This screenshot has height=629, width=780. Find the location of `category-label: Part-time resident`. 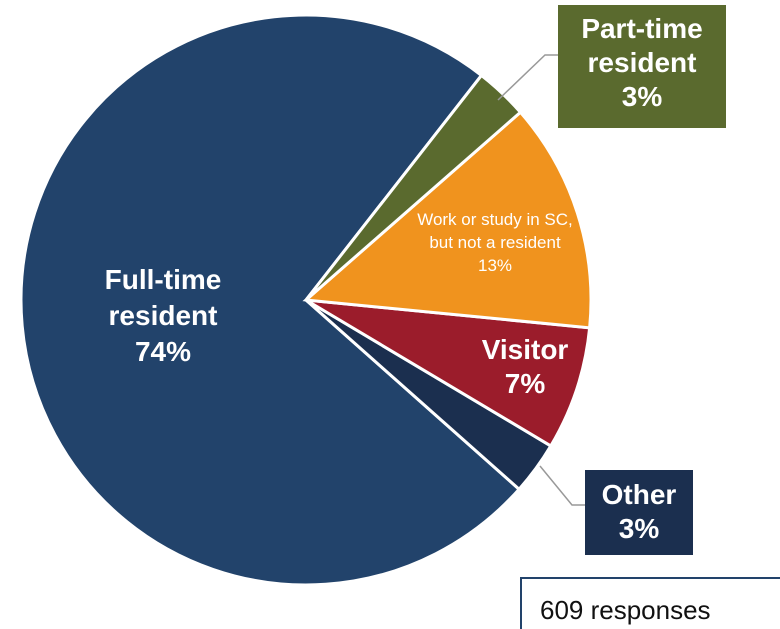

category-label: Part-time resident is located at coordinates (642, 45).